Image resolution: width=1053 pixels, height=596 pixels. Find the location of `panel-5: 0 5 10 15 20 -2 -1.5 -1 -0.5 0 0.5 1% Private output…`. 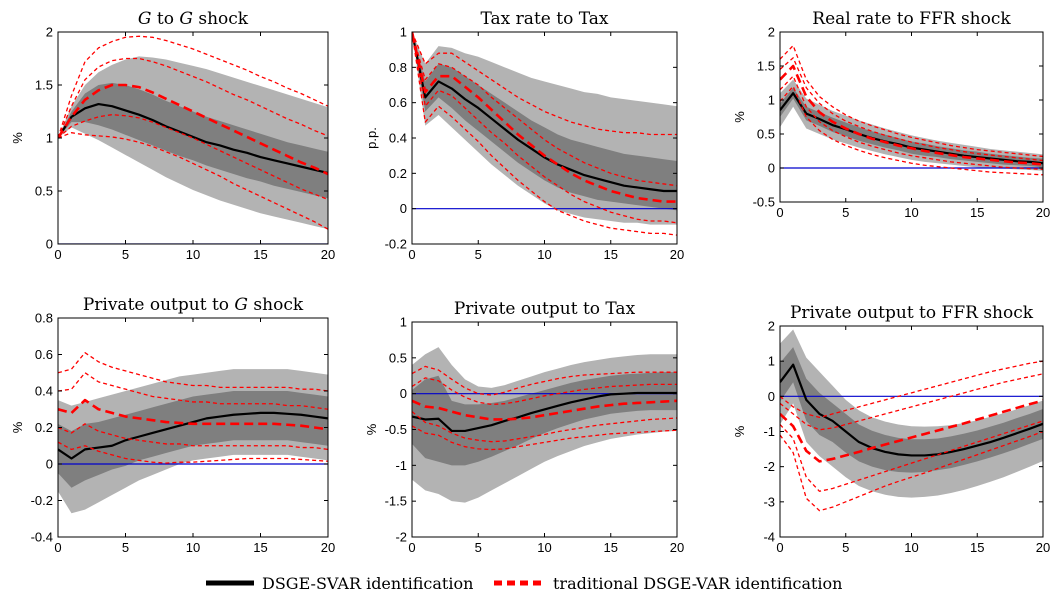

panel-5: 0 5 10 15 20 -2 -1.5 -1 -0.5 0 0.5 1% Private output… is located at coordinates (524, 427).